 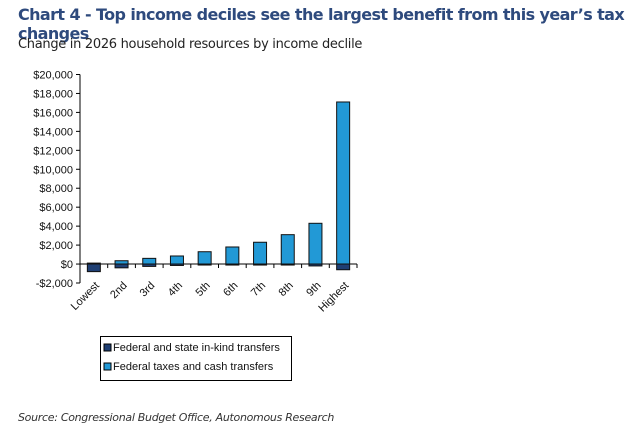 What do you see at coordinates (118, 290) in the screenshot?
I see `x-tick-label: 2nd` at bounding box center [118, 290].